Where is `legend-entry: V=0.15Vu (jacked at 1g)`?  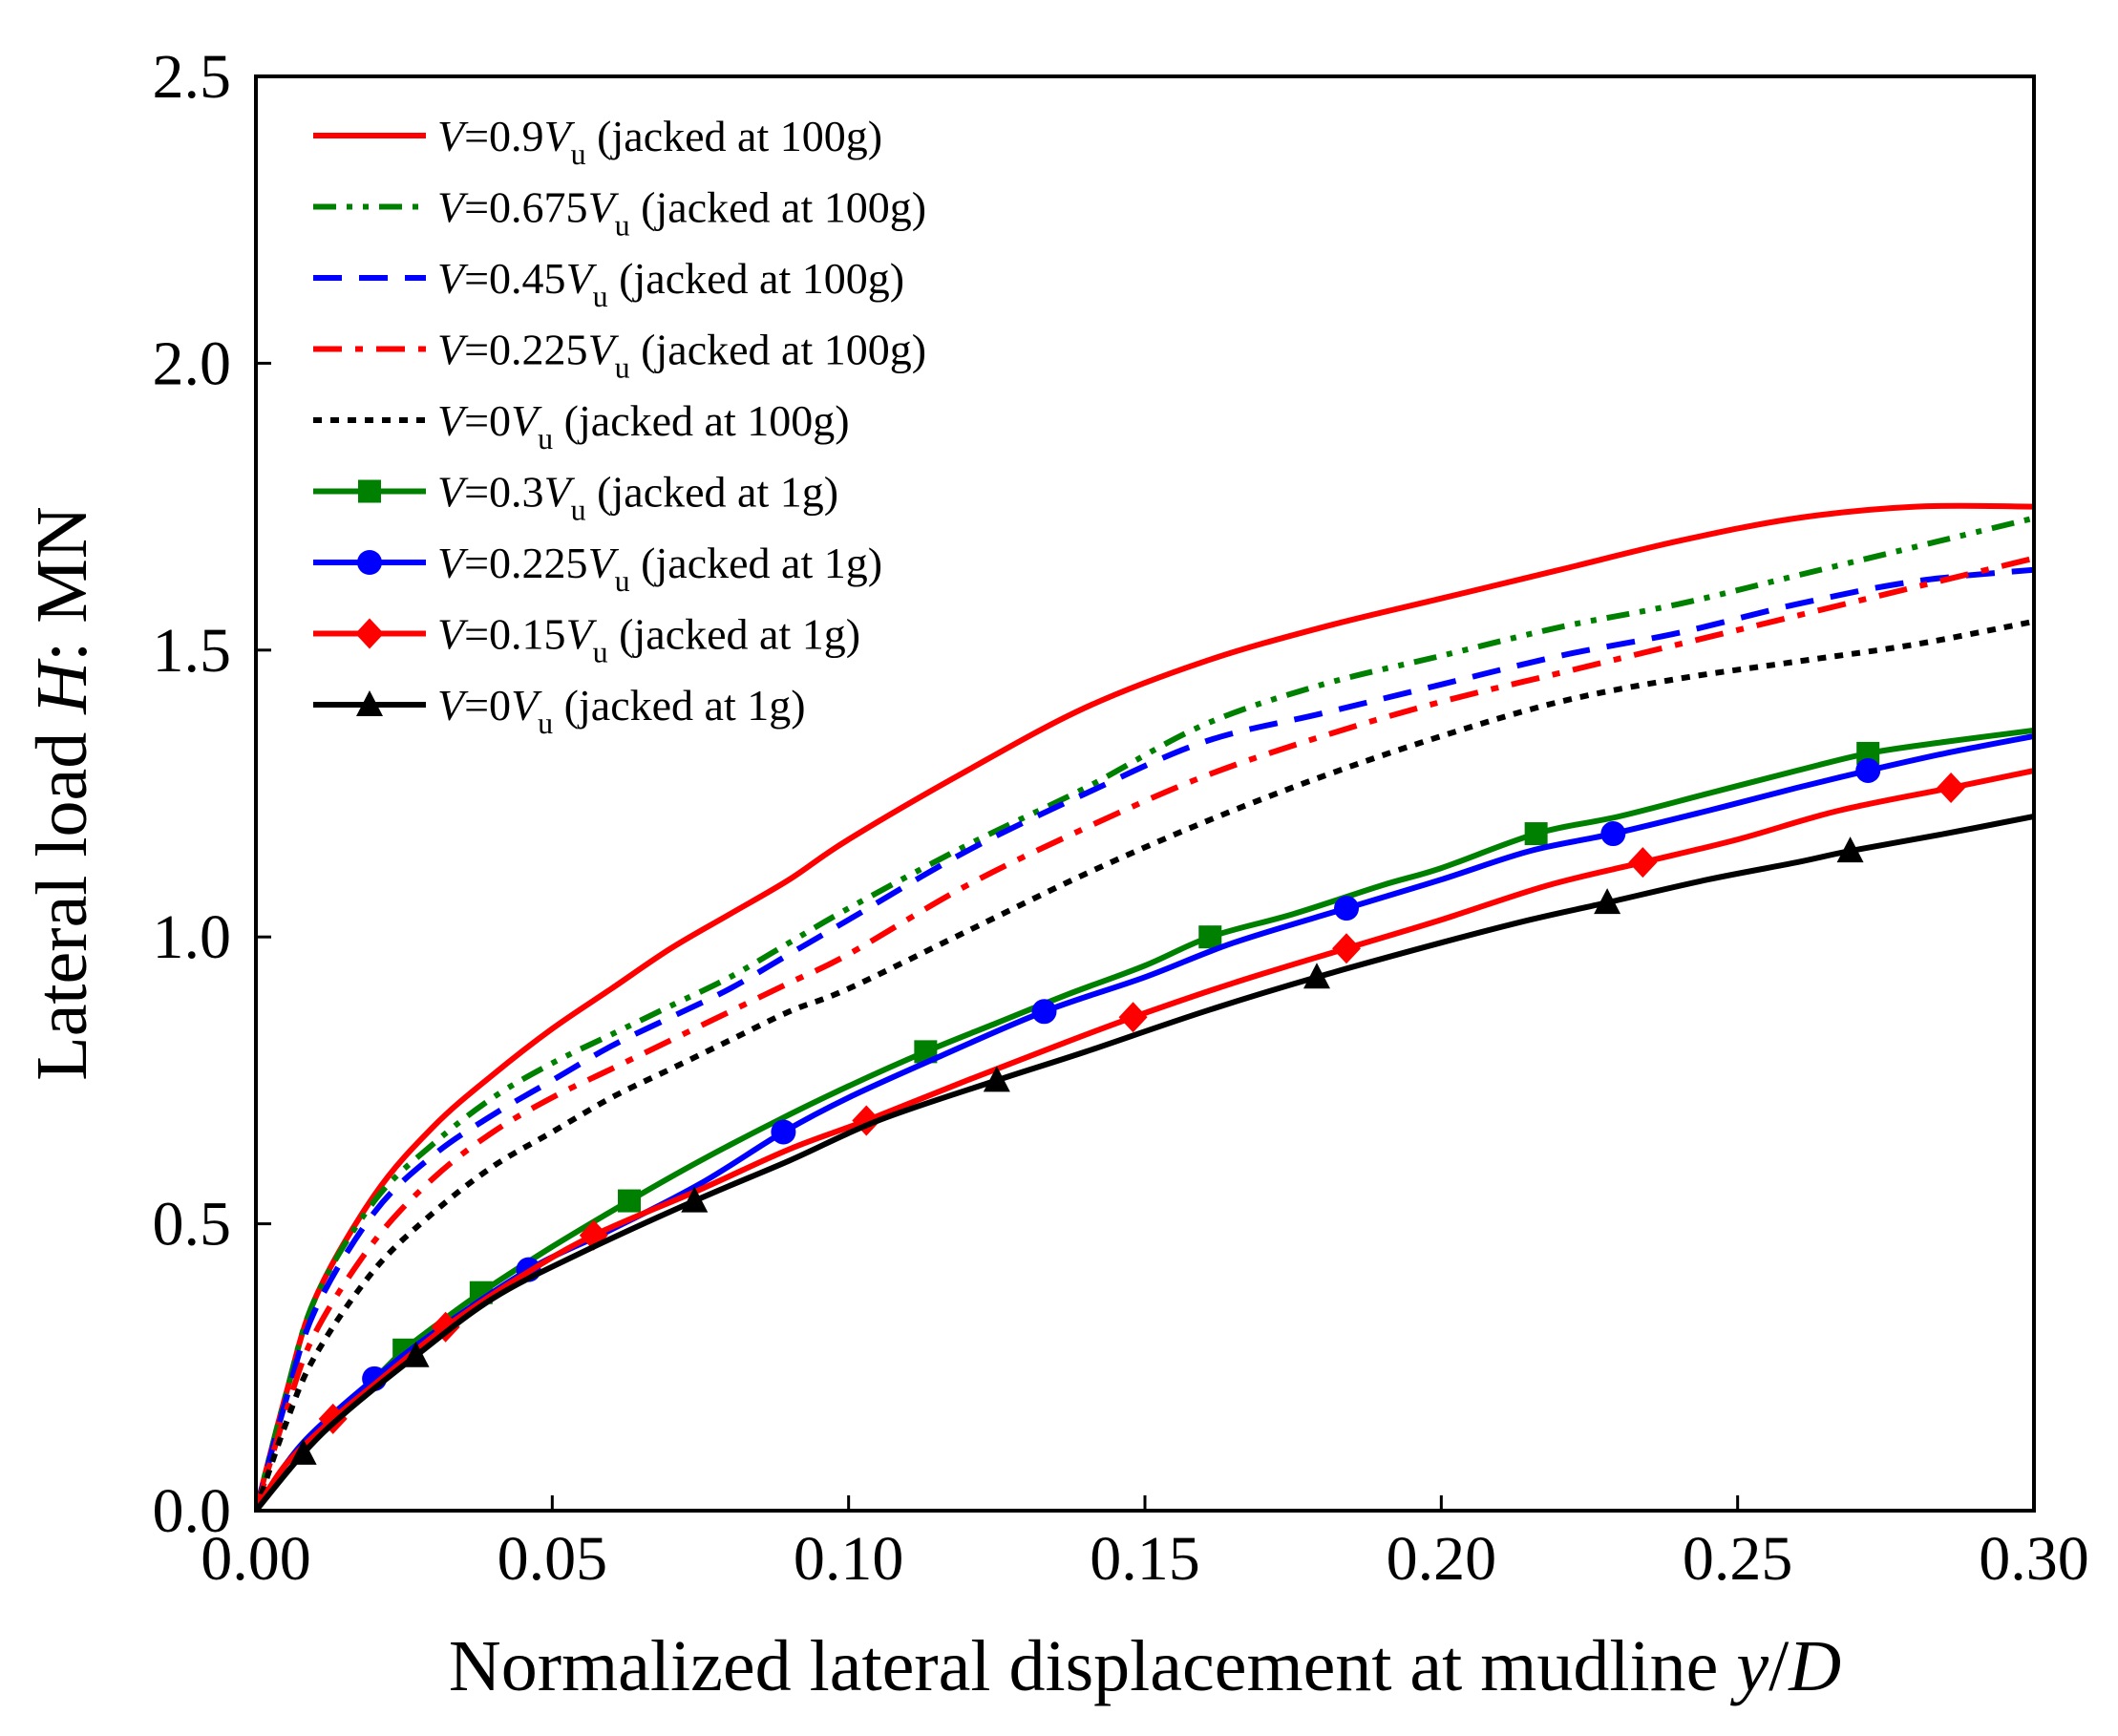
legend-entry: V=0.15Vu (jacked at 1g) is located at coordinates (587, 639).